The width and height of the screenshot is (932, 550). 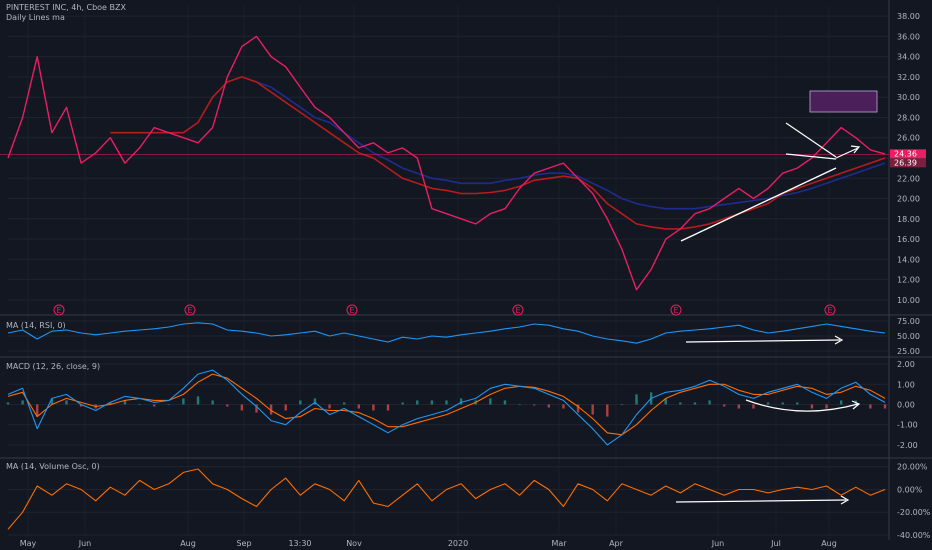 What do you see at coordinates (908, 300) in the screenshot?
I see `y-tick-label: 10.00` at bounding box center [908, 300].